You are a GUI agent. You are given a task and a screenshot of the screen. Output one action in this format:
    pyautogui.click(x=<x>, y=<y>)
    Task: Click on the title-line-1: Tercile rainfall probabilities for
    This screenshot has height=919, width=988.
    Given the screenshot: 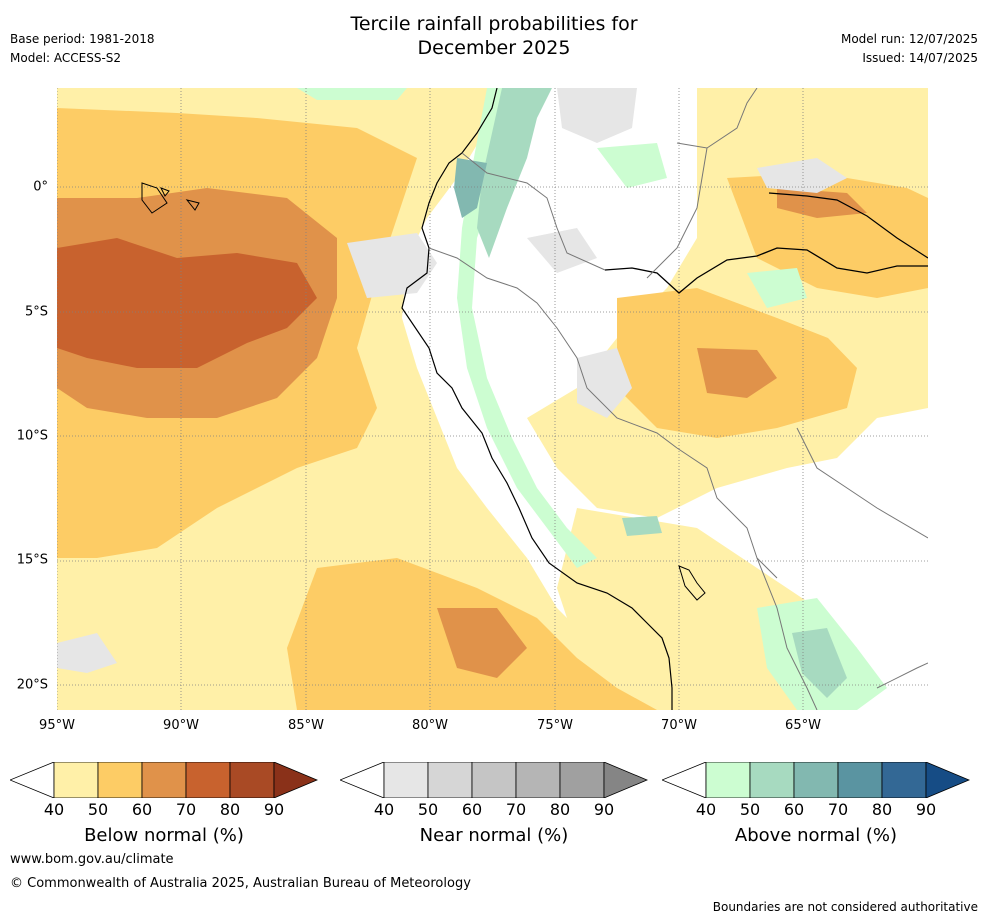 What is the action you would take?
    pyautogui.click(x=494, y=24)
    